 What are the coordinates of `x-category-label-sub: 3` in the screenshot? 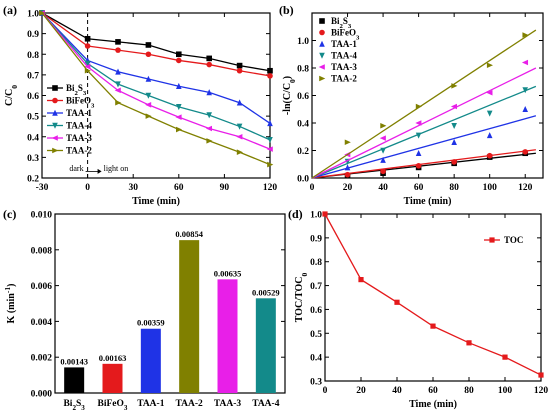 It's located at (83, 408).